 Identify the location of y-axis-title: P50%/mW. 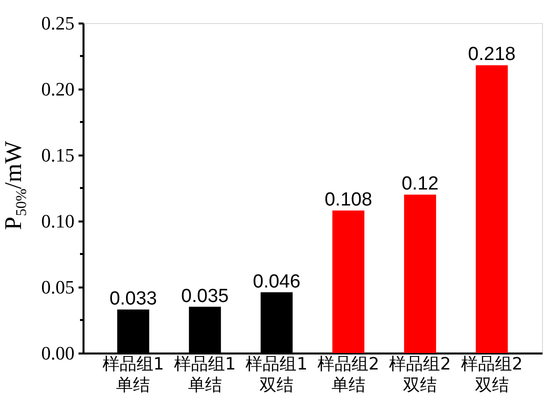
(15, 185).